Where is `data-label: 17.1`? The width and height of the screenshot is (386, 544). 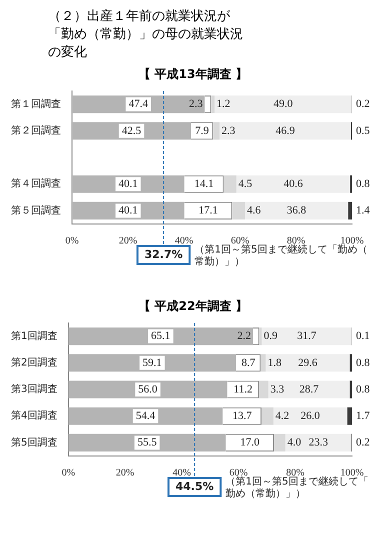 data-label: 17.1 is located at coordinates (208, 210).